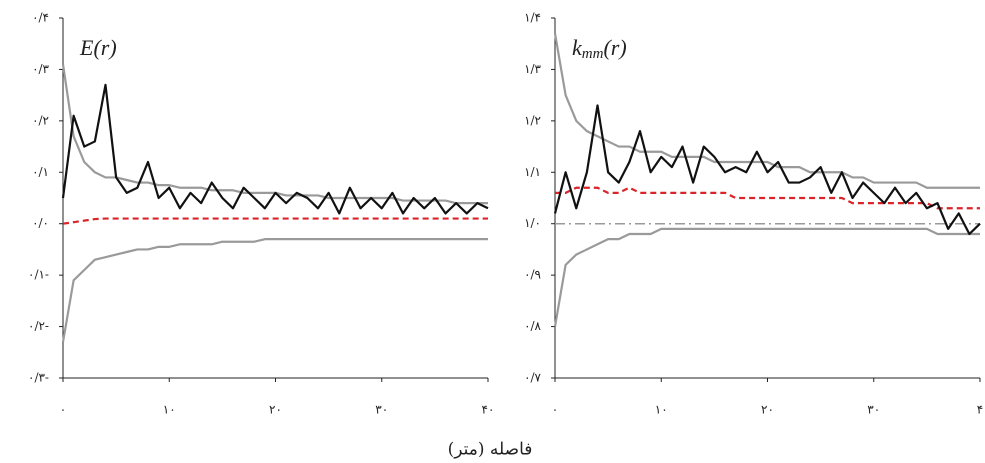  Describe the element at coordinates (40, 223) in the screenshot. I see `y-tick-label: ۰/۰` at that location.